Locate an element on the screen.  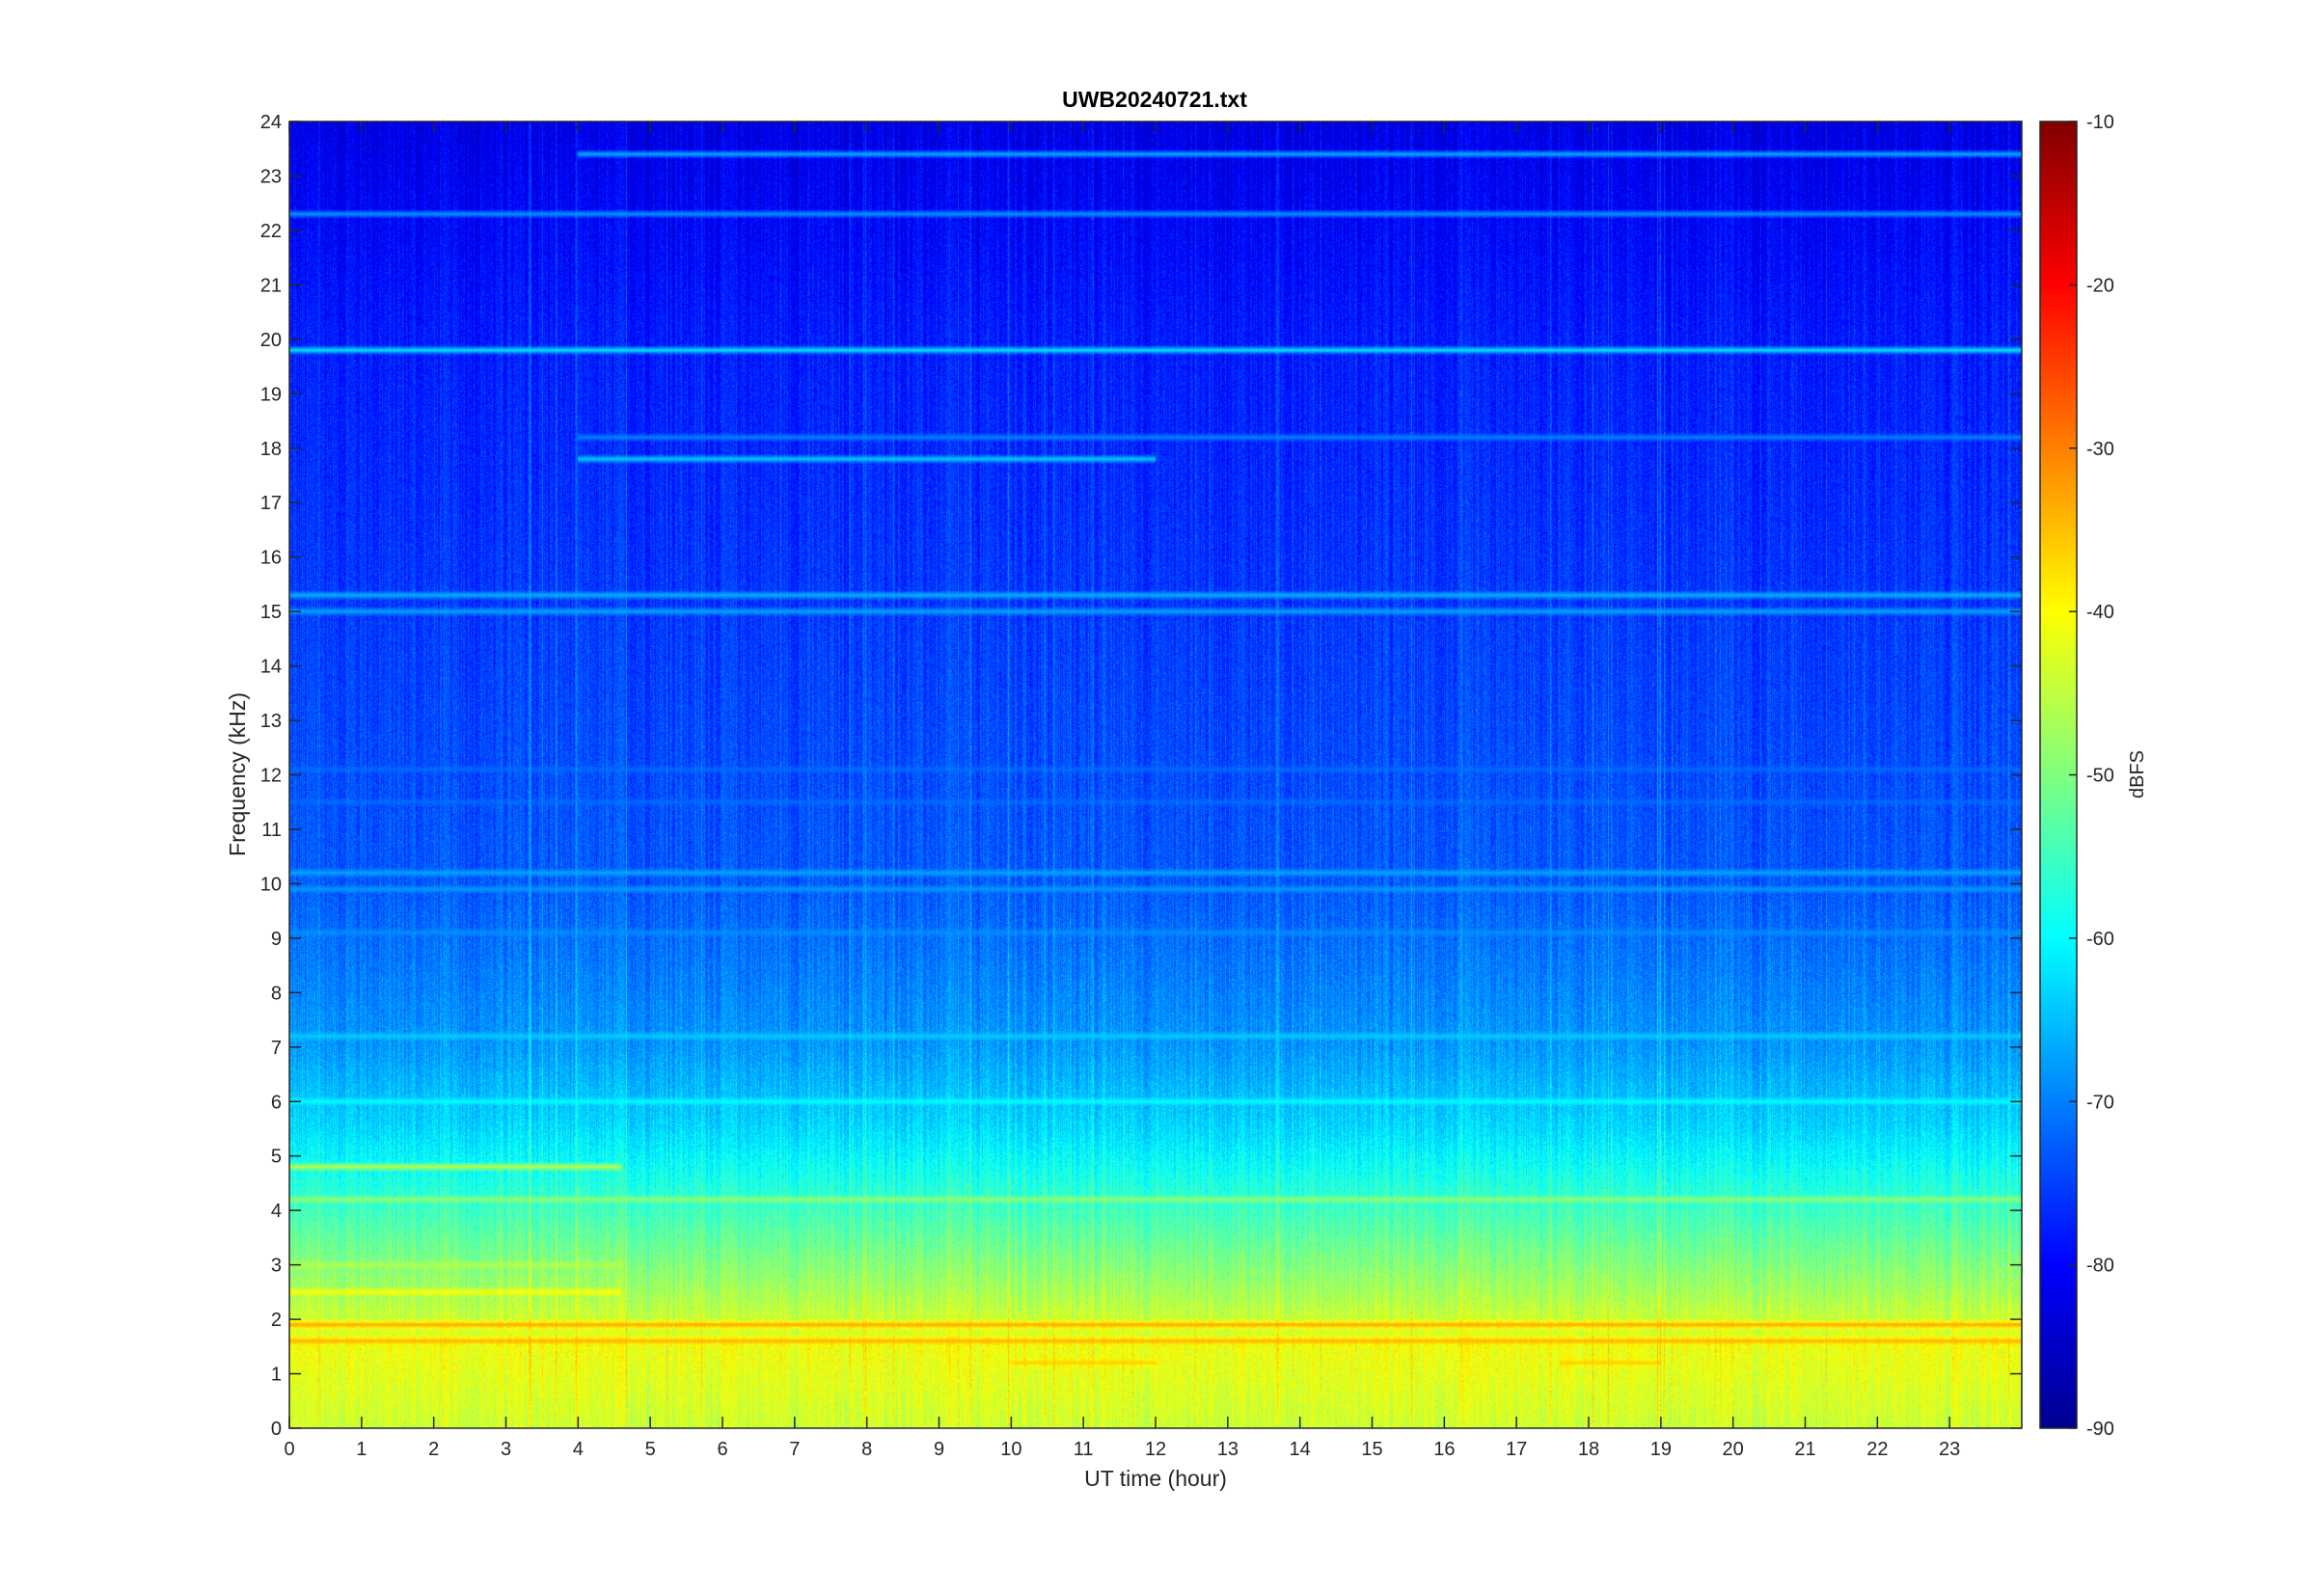
x-tick-label: 18 is located at coordinates (1589, 1450).